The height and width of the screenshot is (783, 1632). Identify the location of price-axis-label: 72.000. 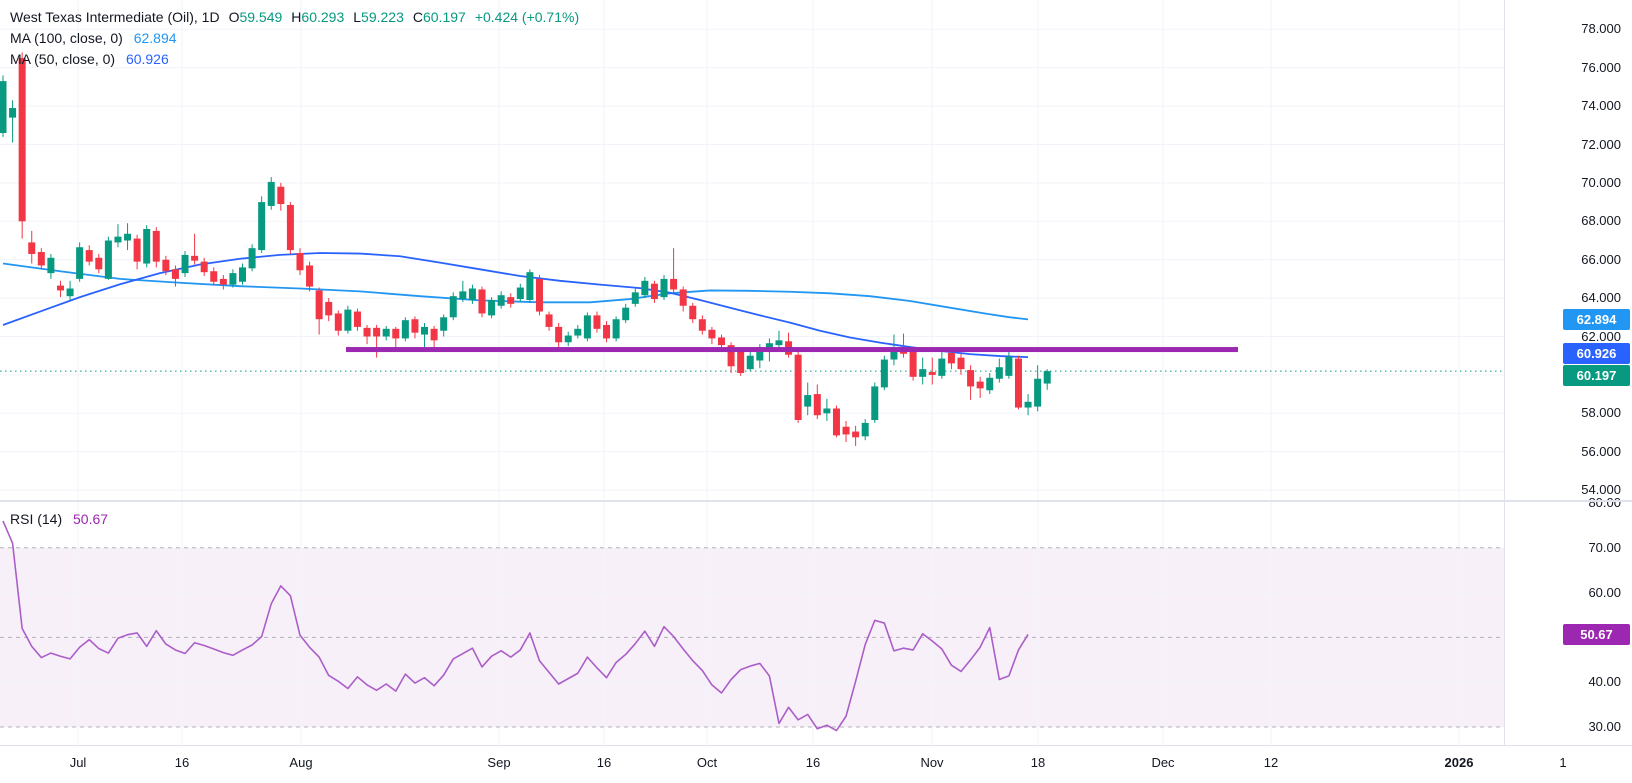
(1601, 144).